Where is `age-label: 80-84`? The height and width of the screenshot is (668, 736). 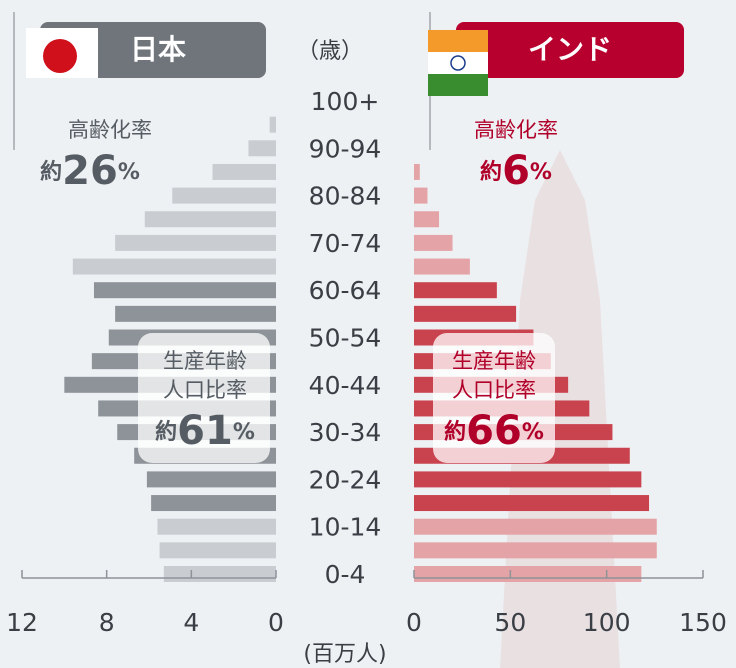 age-label: 80-84 is located at coordinates (345, 196).